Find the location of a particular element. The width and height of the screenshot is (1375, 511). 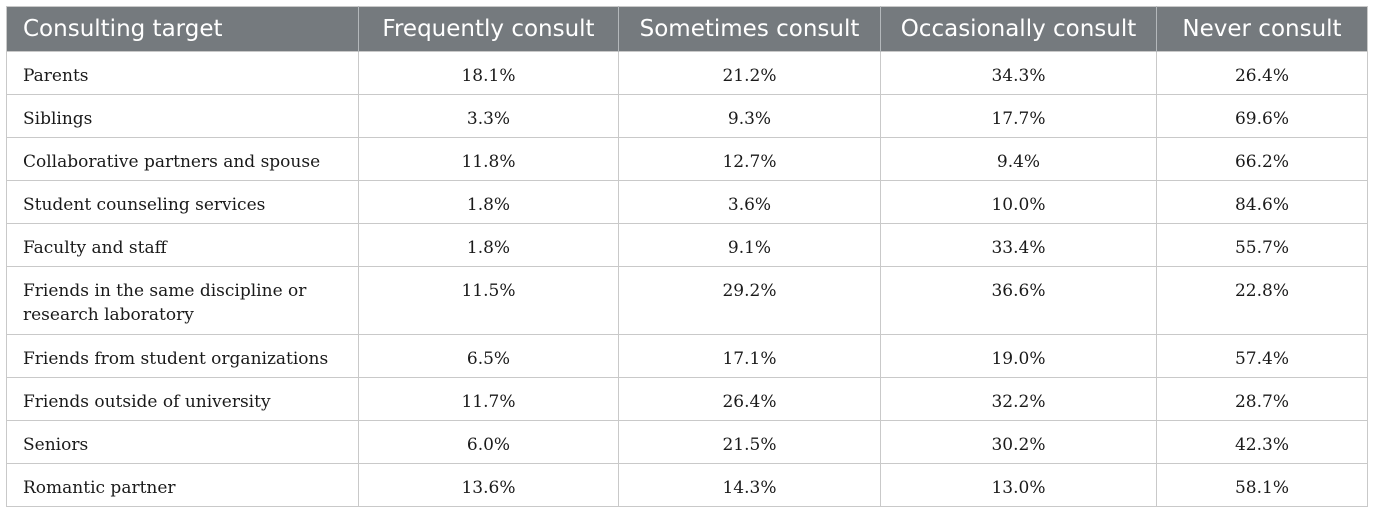

cell-occasionally: 33.4% is located at coordinates (1018, 245).